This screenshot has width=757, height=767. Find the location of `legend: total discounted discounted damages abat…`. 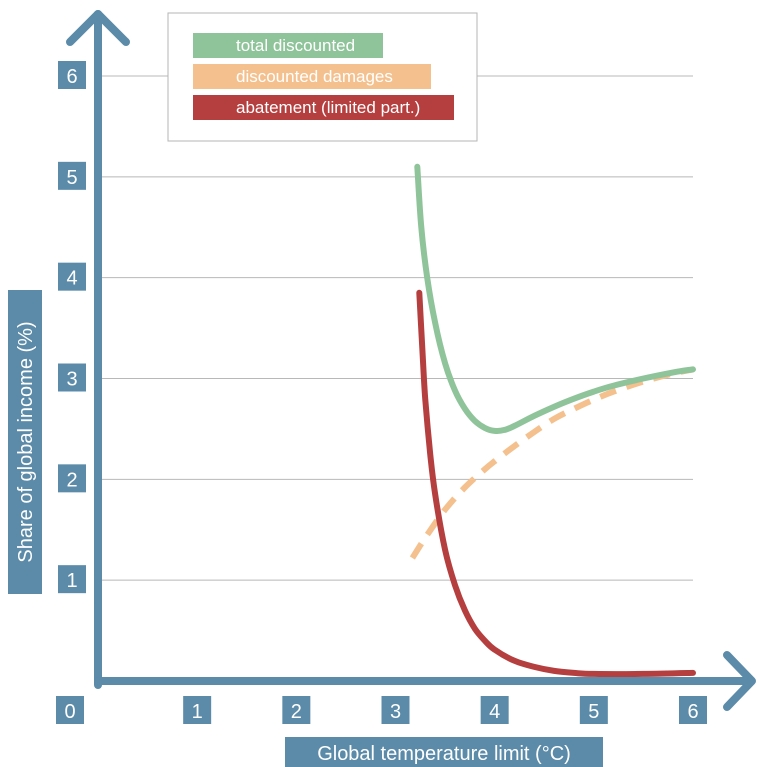

legend: total discounted discounted damages abat… is located at coordinates (322, 77).